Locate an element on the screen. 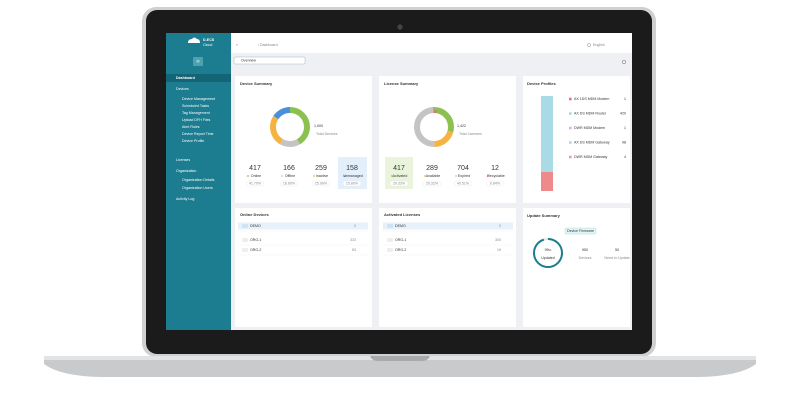 This screenshot has height=400, width=800. menu-item: Tag Management is located at coordinates (196, 113).